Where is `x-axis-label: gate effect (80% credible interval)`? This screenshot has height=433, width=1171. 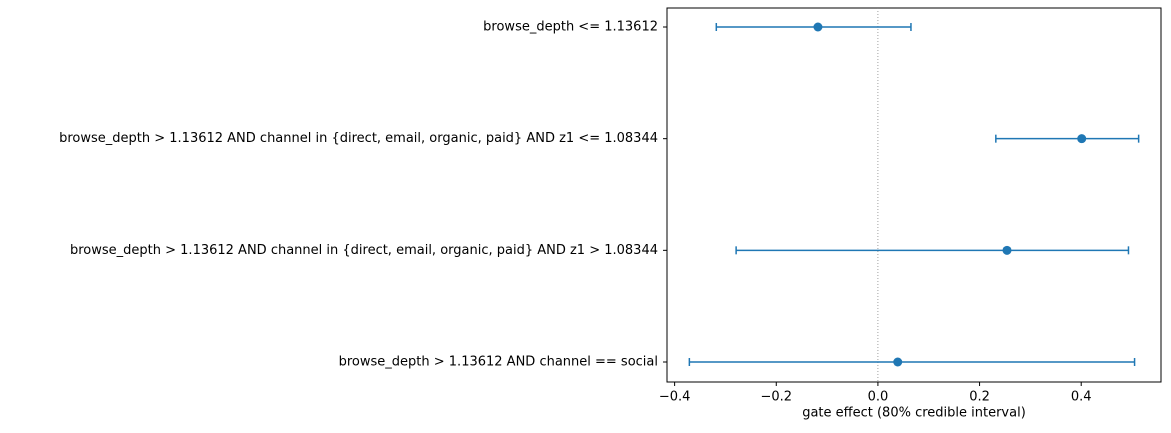 x-axis-label: gate effect (80% credible interval) is located at coordinates (914, 413).